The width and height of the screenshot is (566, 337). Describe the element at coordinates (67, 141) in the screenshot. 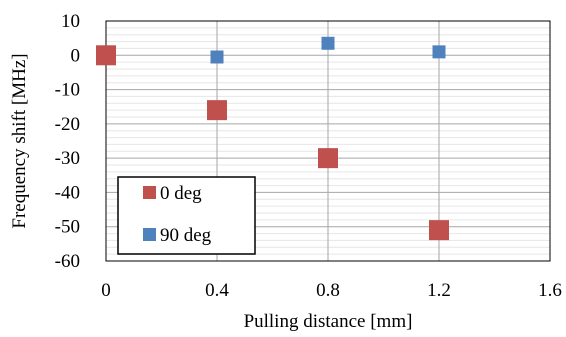

I see `y-axis-tick-labels: 10 0 -10 -20 -30 -40 -50 -60` at that location.